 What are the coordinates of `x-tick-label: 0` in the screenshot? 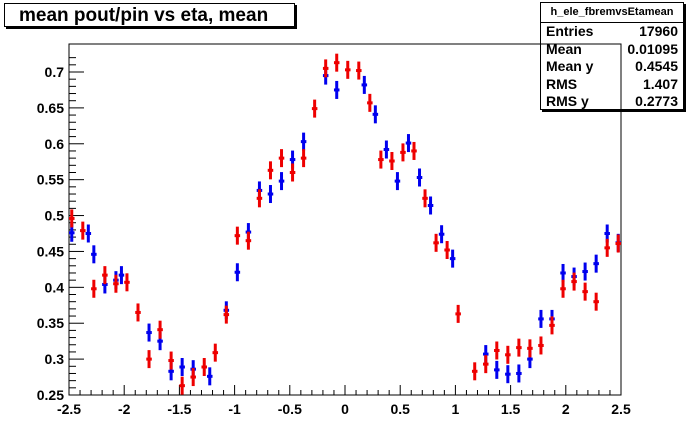 It's located at (345, 409).